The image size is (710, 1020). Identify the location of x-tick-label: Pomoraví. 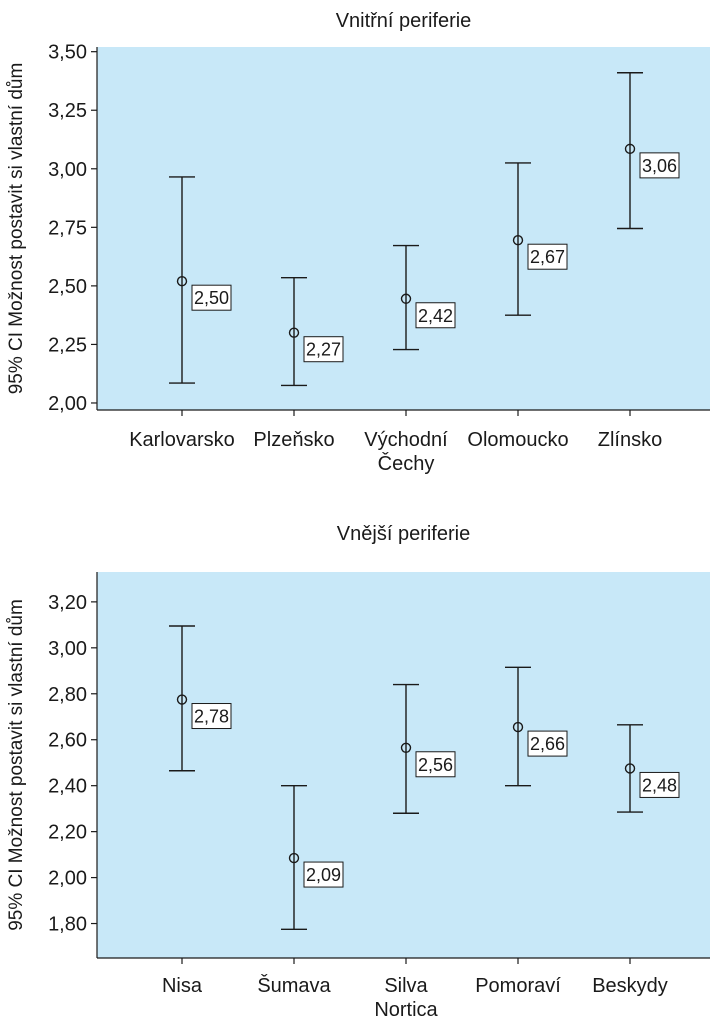
(518, 986).